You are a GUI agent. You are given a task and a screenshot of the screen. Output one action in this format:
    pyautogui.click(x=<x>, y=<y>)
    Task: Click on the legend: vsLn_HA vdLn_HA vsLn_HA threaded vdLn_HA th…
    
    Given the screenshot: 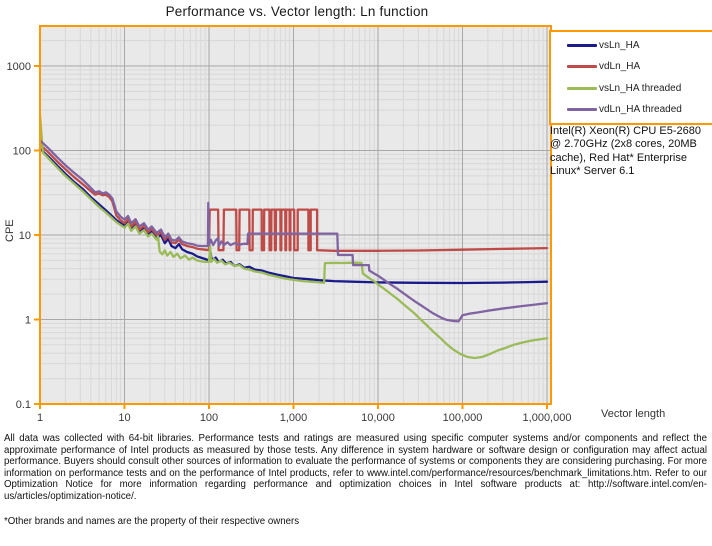 What is the action you would take?
    pyautogui.click(x=630, y=77)
    